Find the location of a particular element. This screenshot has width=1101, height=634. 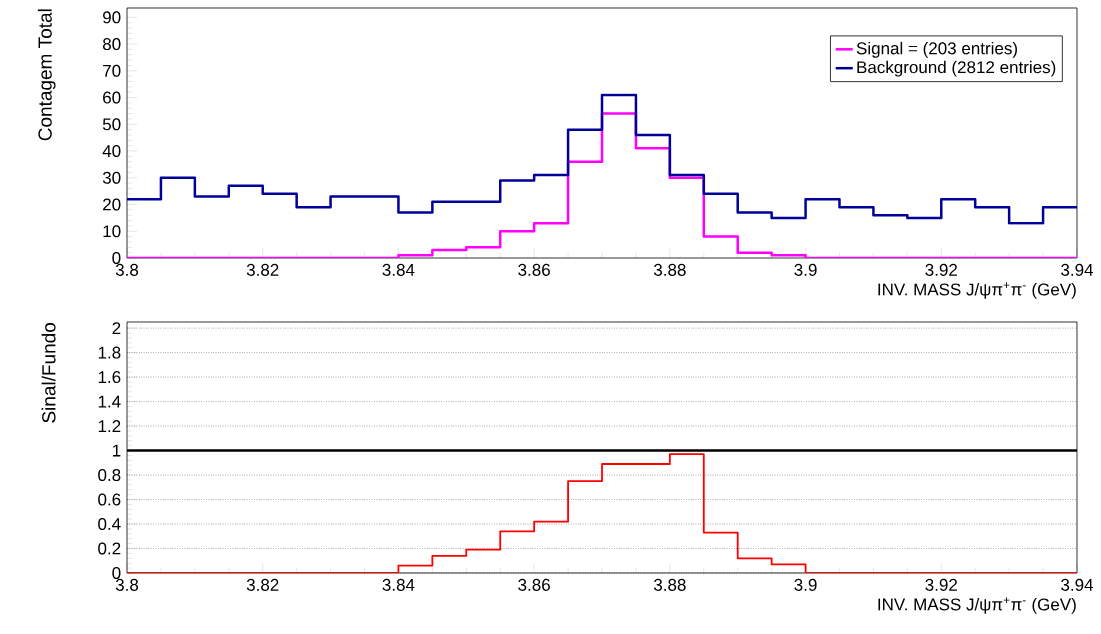

y-tick-label: 1 is located at coordinates (116, 450).